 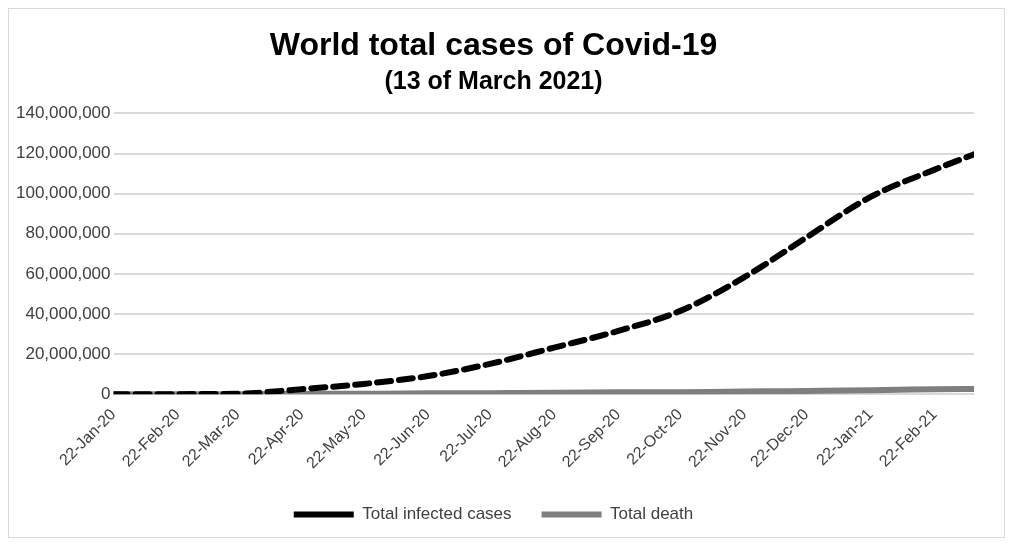 I want to click on chart-subtitle: (13 of March 2021), so click(x=493, y=80).